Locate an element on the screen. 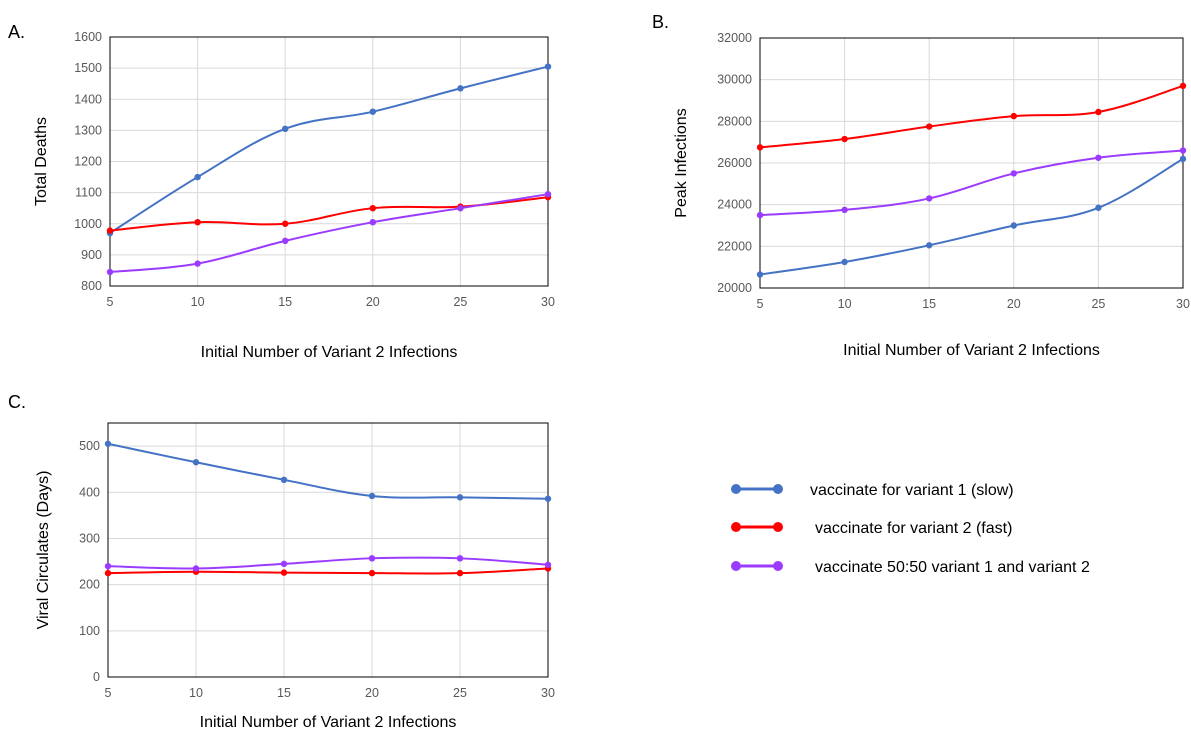  panel-letter: C. is located at coordinates (17, 402).